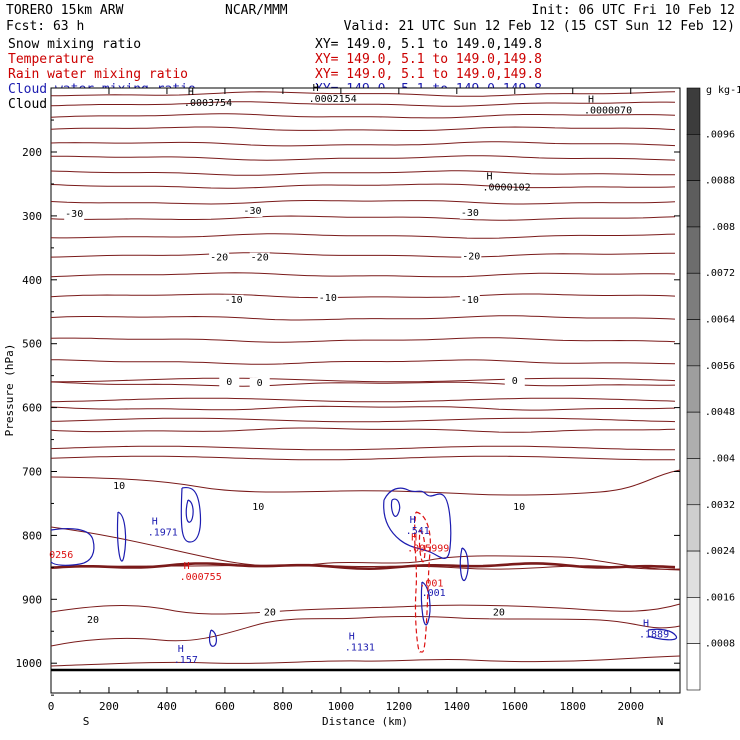 This screenshot has height=740, width=740. I want to click on extremum-value: .0000070, so click(608, 111).